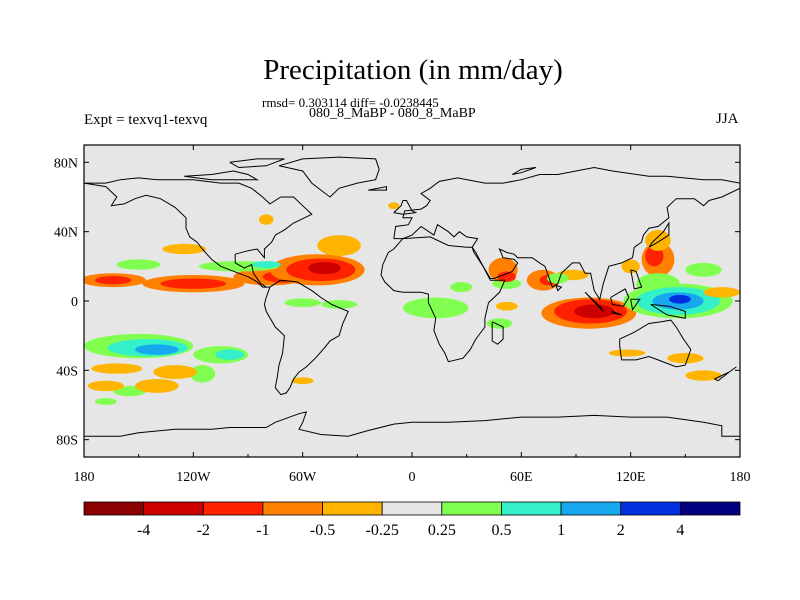 This screenshot has width=800, height=600. What do you see at coordinates (382, 530) in the screenshot?
I see `colorbar-label-4: -0.25` at bounding box center [382, 530].